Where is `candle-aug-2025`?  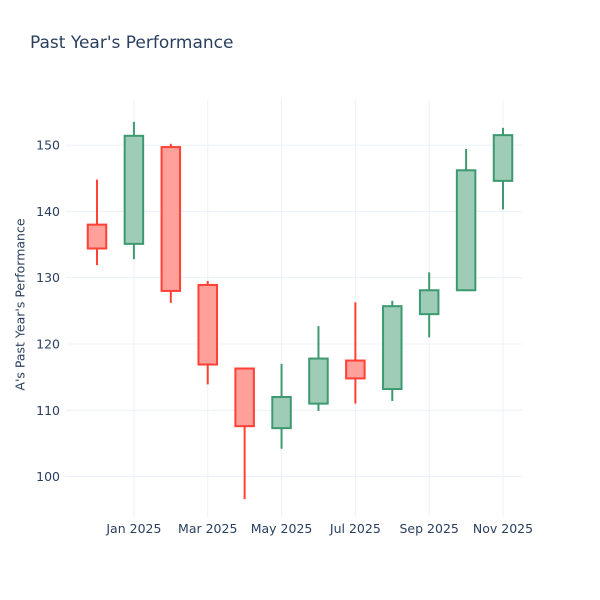 candle-aug-2025 is located at coordinates (392, 350).